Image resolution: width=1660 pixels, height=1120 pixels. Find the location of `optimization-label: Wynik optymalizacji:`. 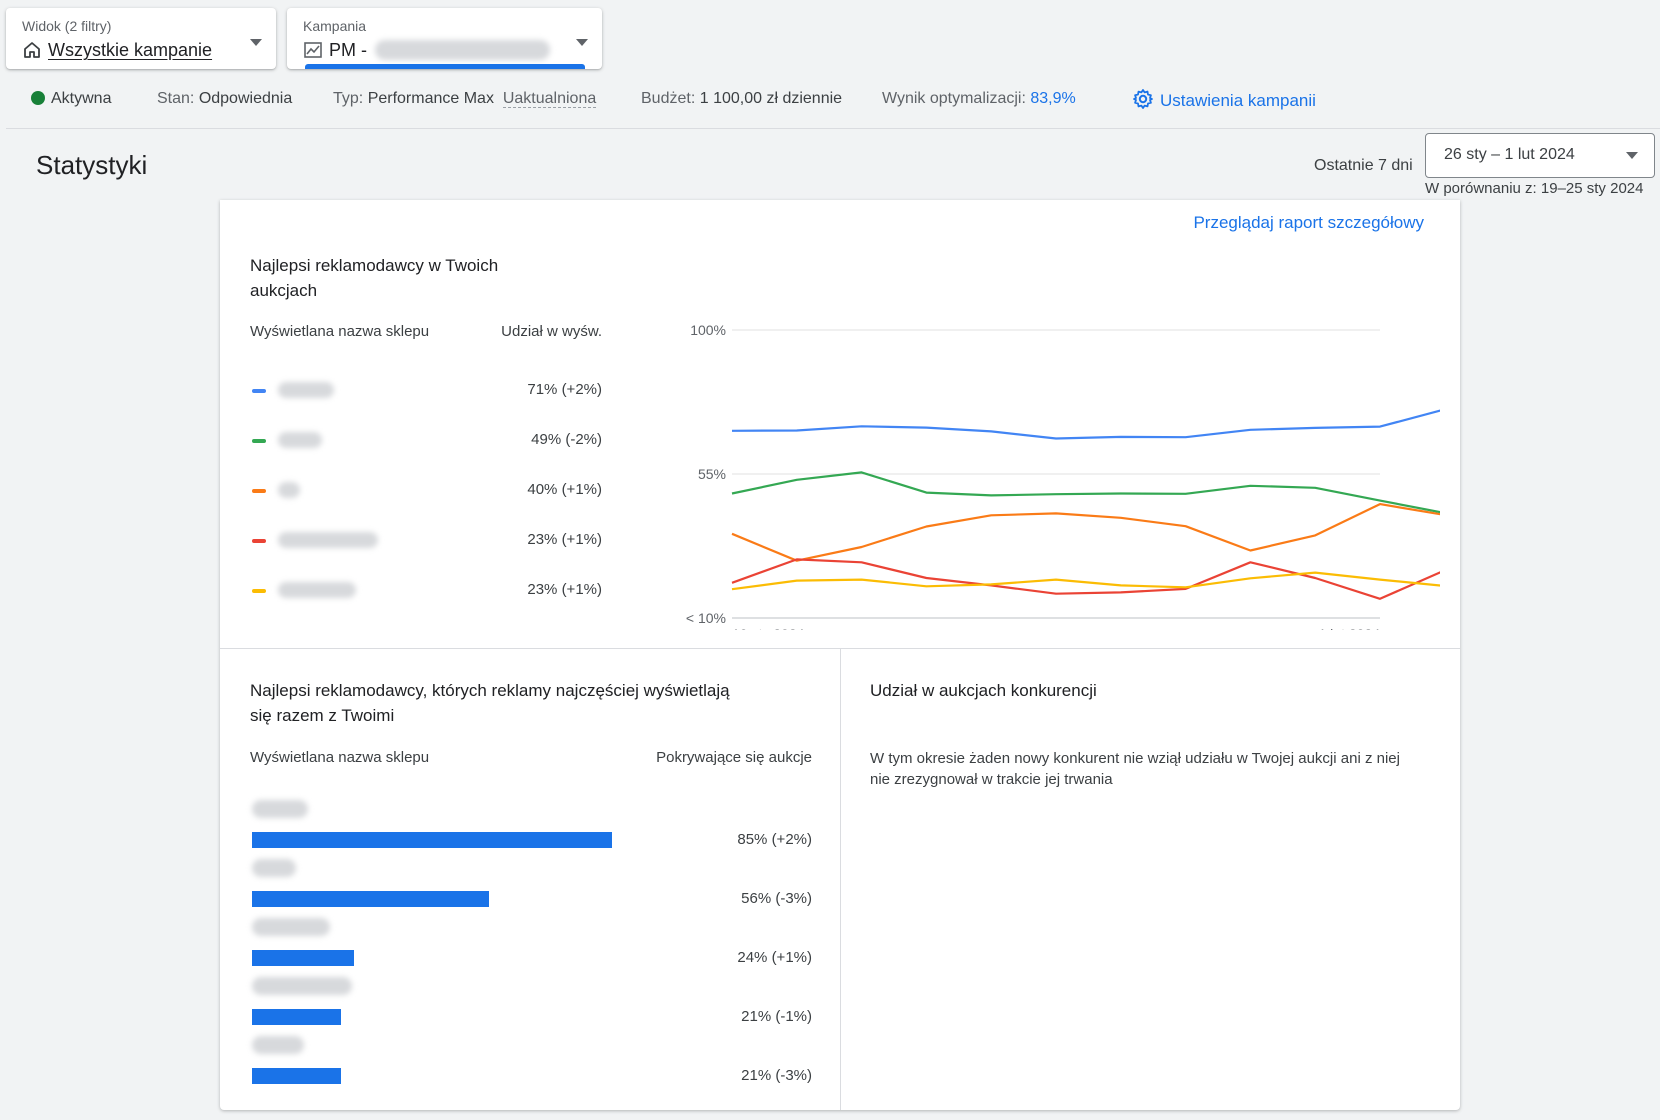

optimization-label: Wynik optymalizacji: is located at coordinates (954, 98).